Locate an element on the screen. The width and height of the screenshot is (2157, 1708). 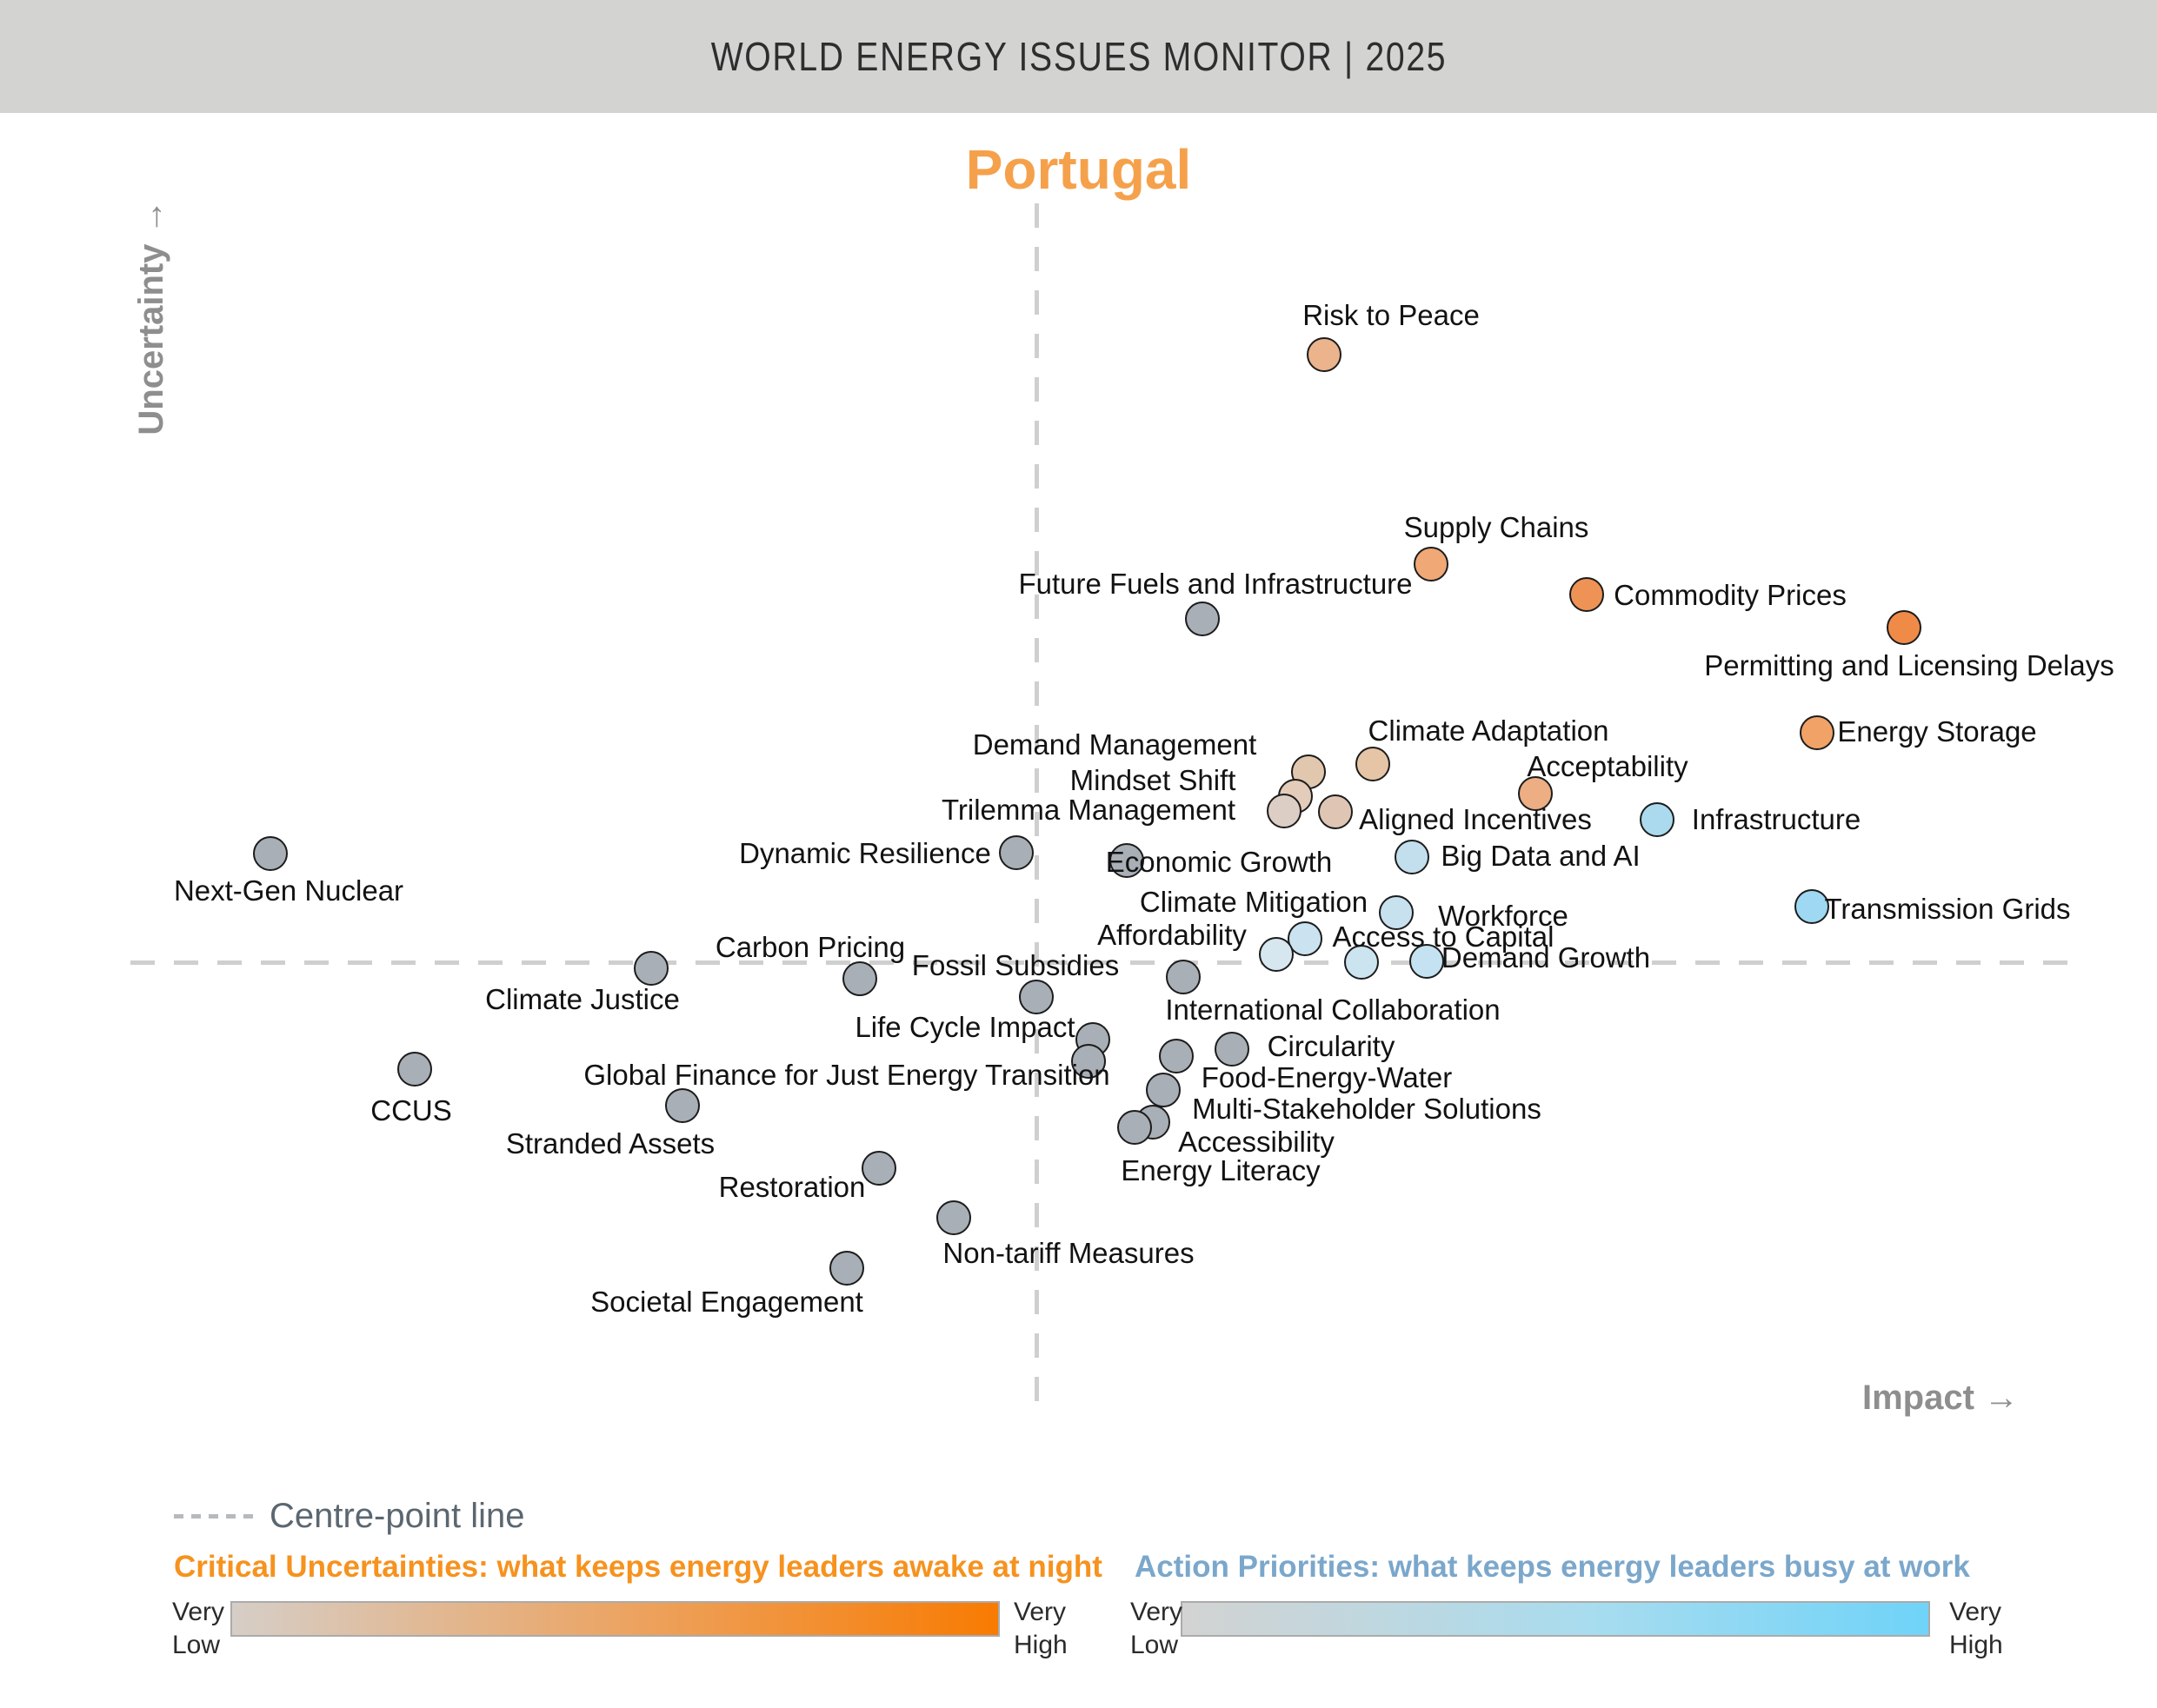
issue-label-economic-growth: Economic Growth is located at coordinates (1219, 862).